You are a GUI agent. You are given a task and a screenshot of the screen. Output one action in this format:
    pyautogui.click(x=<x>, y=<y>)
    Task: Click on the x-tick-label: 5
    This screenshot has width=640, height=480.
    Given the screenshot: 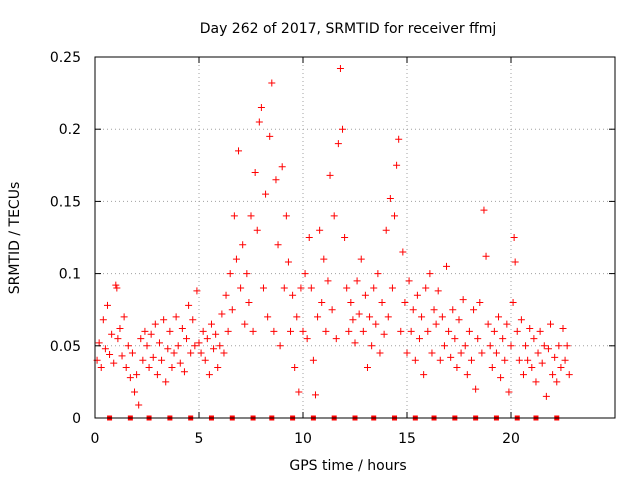 What is the action you would take?
    pyautogui.click(x=199, y=439)
    